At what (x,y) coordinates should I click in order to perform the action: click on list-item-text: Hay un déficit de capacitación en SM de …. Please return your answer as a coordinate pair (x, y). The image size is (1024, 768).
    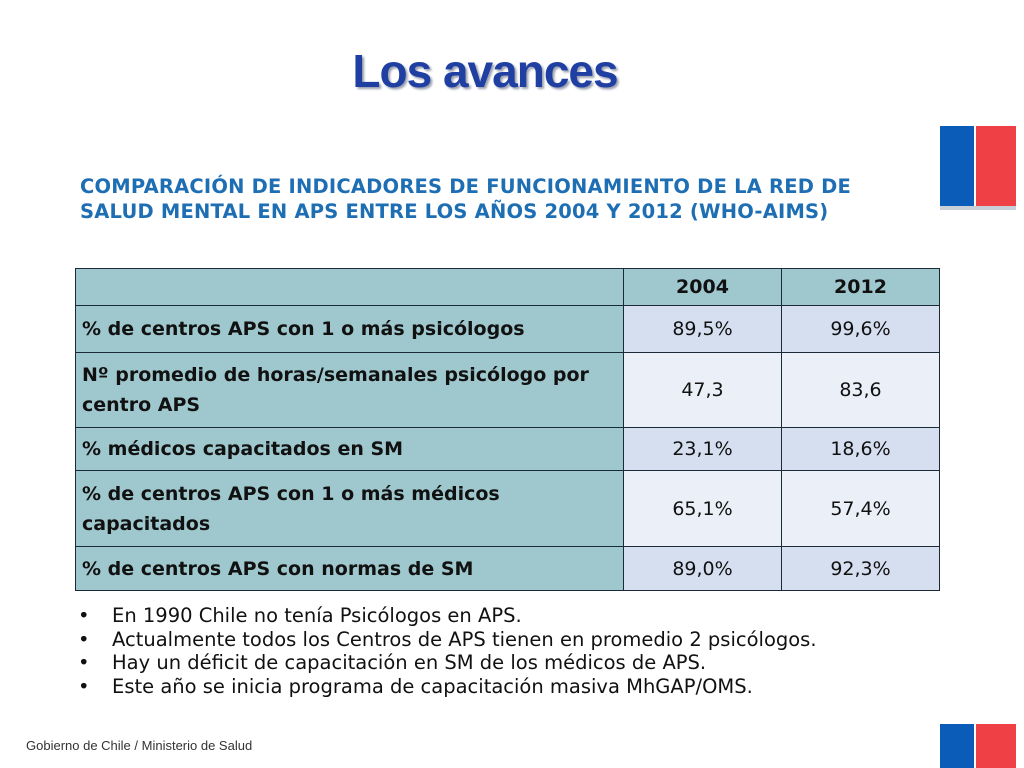
    Looking at the image, I should click on (409, 662).